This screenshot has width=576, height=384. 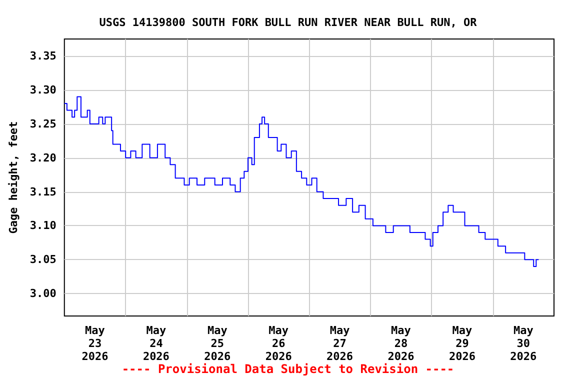 What do you see at coordinates (43, 225) in the screenshot?
I see `y-tick-label: 3.10` at bounding box center [43, 225].